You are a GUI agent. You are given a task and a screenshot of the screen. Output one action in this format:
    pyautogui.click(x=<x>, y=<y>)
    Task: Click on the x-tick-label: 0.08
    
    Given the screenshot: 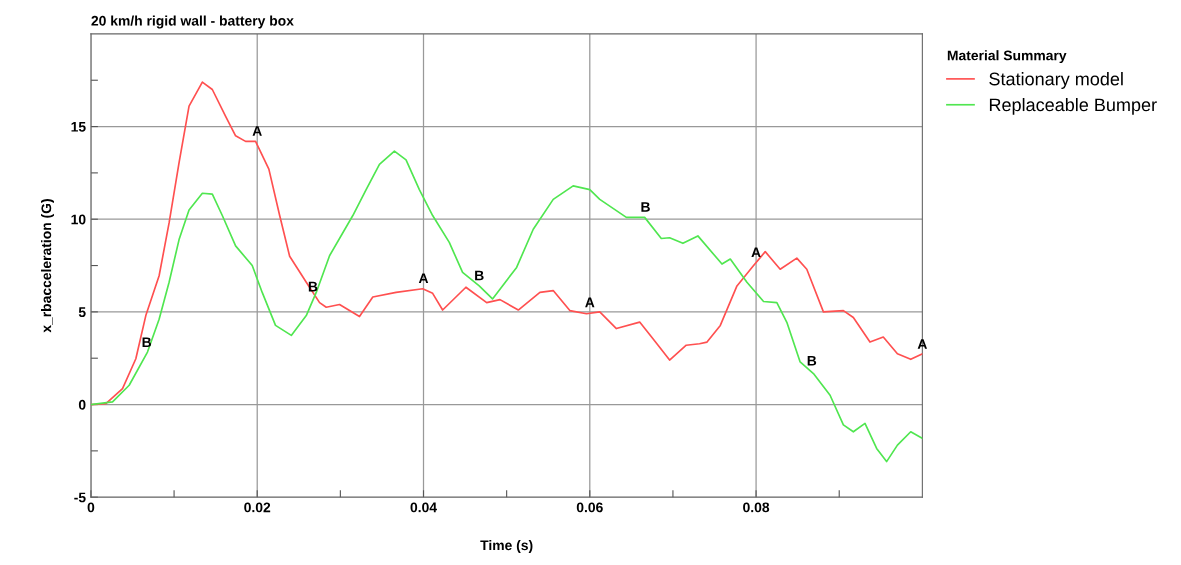 What is the action you would take?
    pyautogui.click(x=756, y=507)
    